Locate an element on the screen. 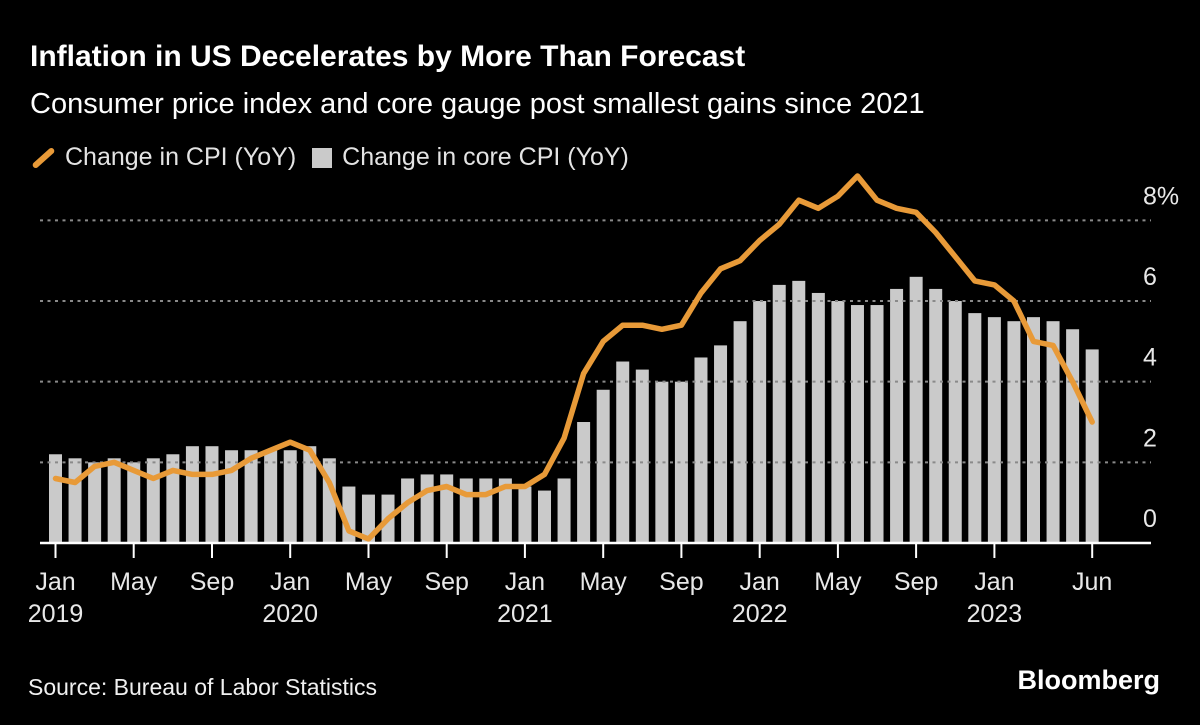  y-tick-label: 2 is located at coordinates (1150, 438).